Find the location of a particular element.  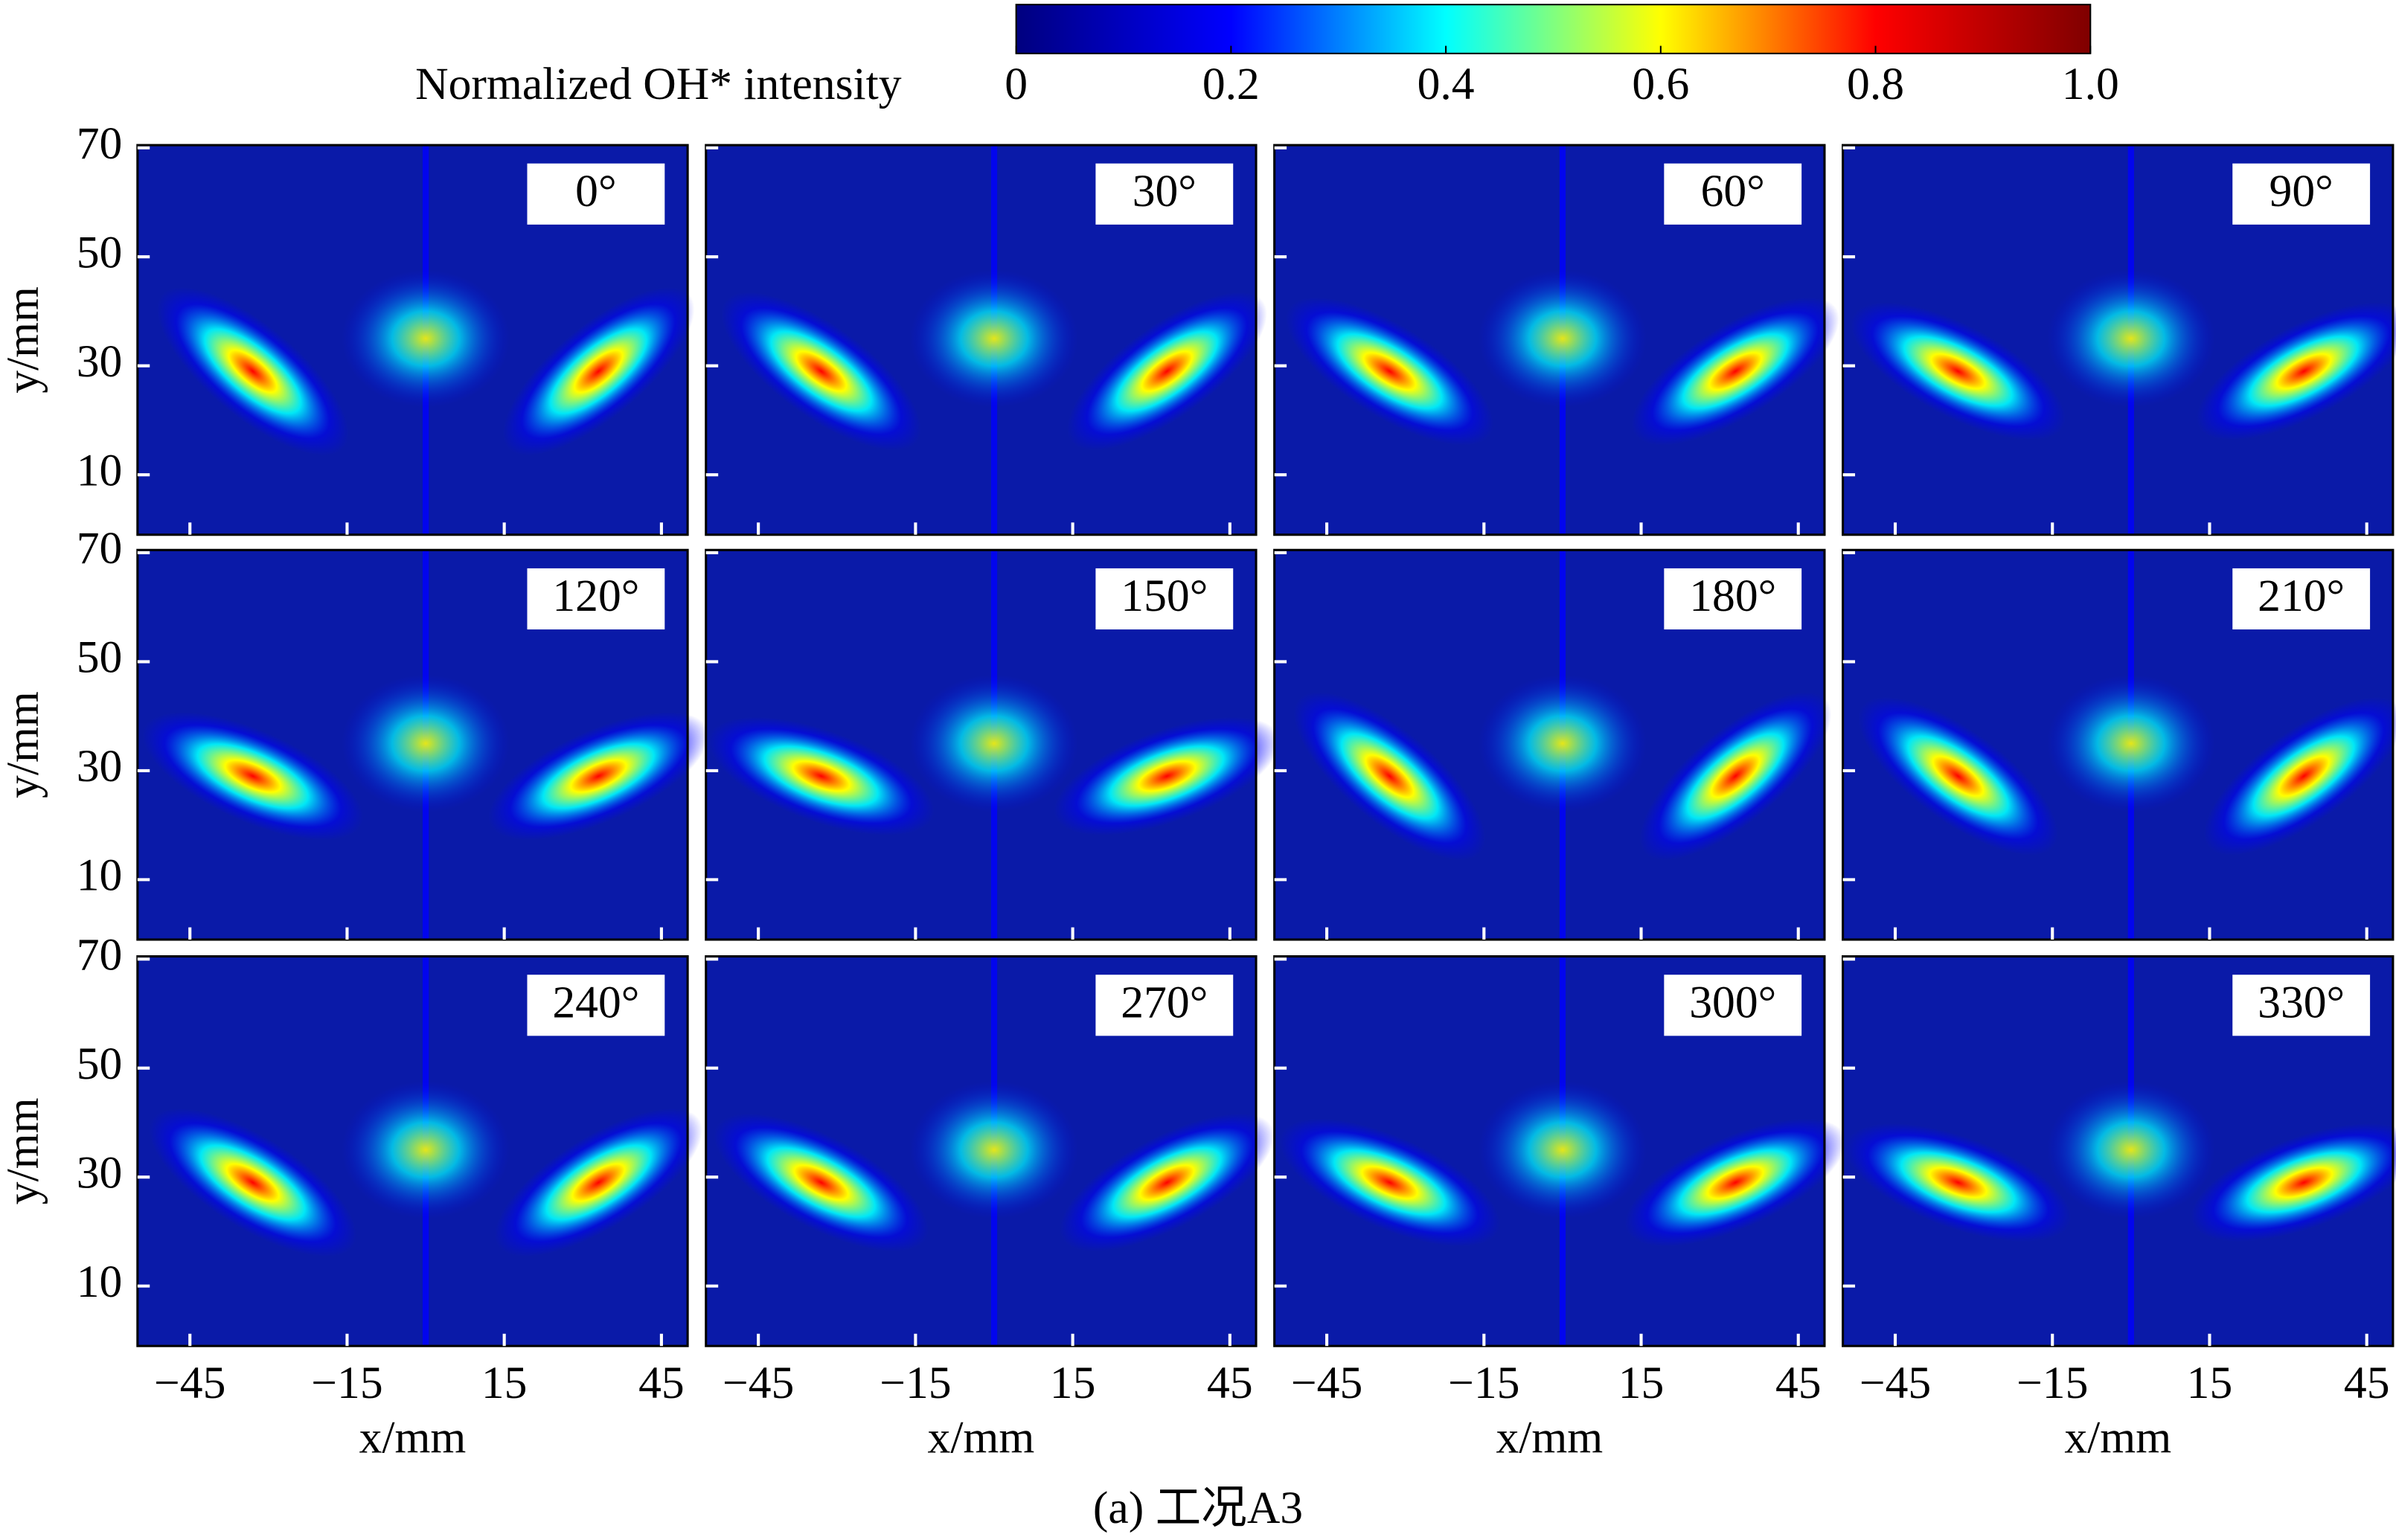

colorbar-tick-label: 0.2 is located at coordinates (1231, 84).